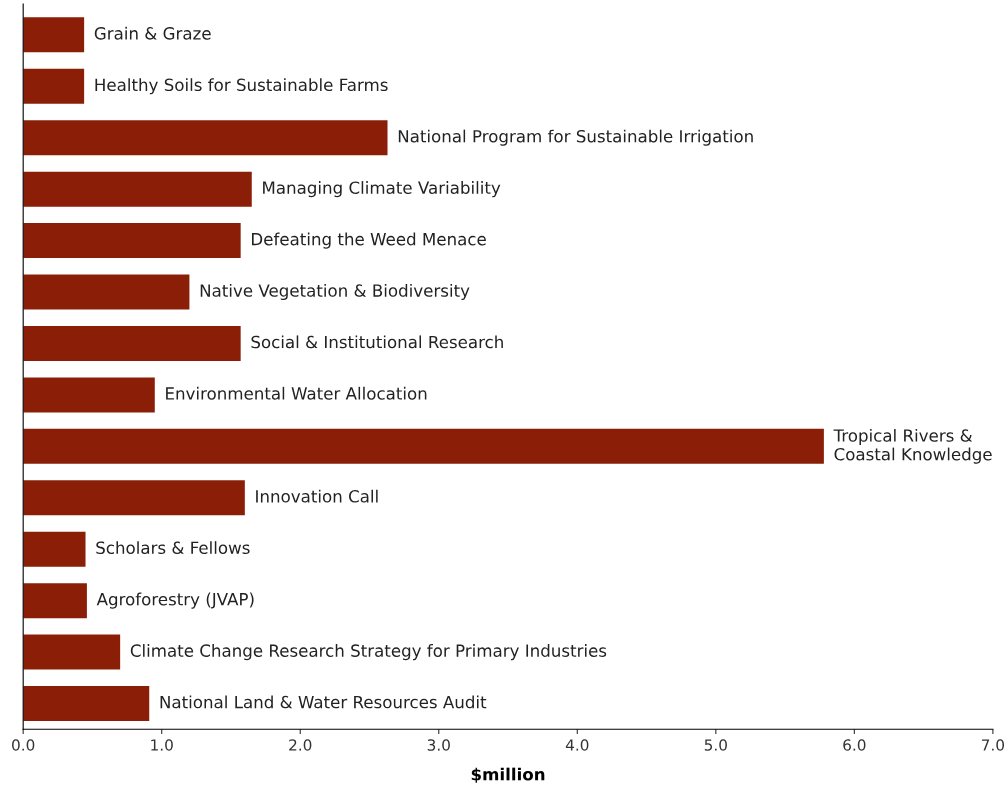 The height and width of the screenshot is (797, 1008). Describe the element at coordinates (323, 702) in the screenshot. I see `y-tick-label: National Land & Water Resources Audit` at that location.